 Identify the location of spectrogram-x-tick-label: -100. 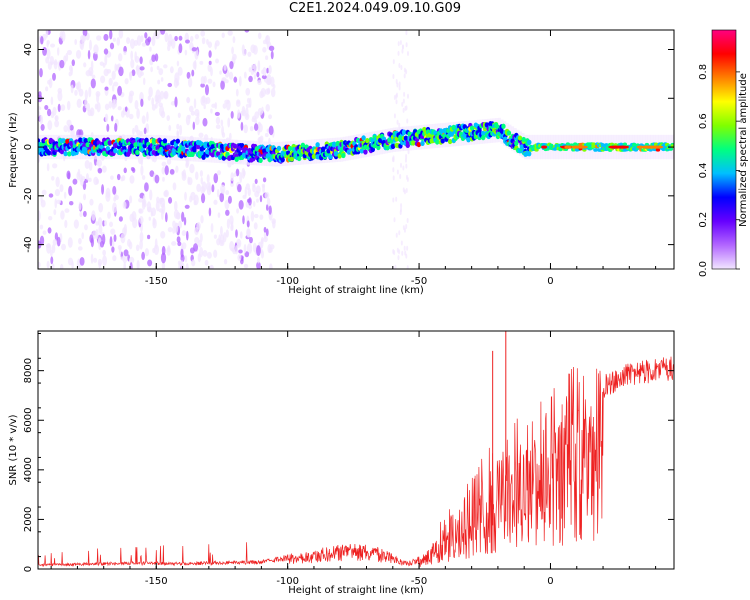
(287, 281).